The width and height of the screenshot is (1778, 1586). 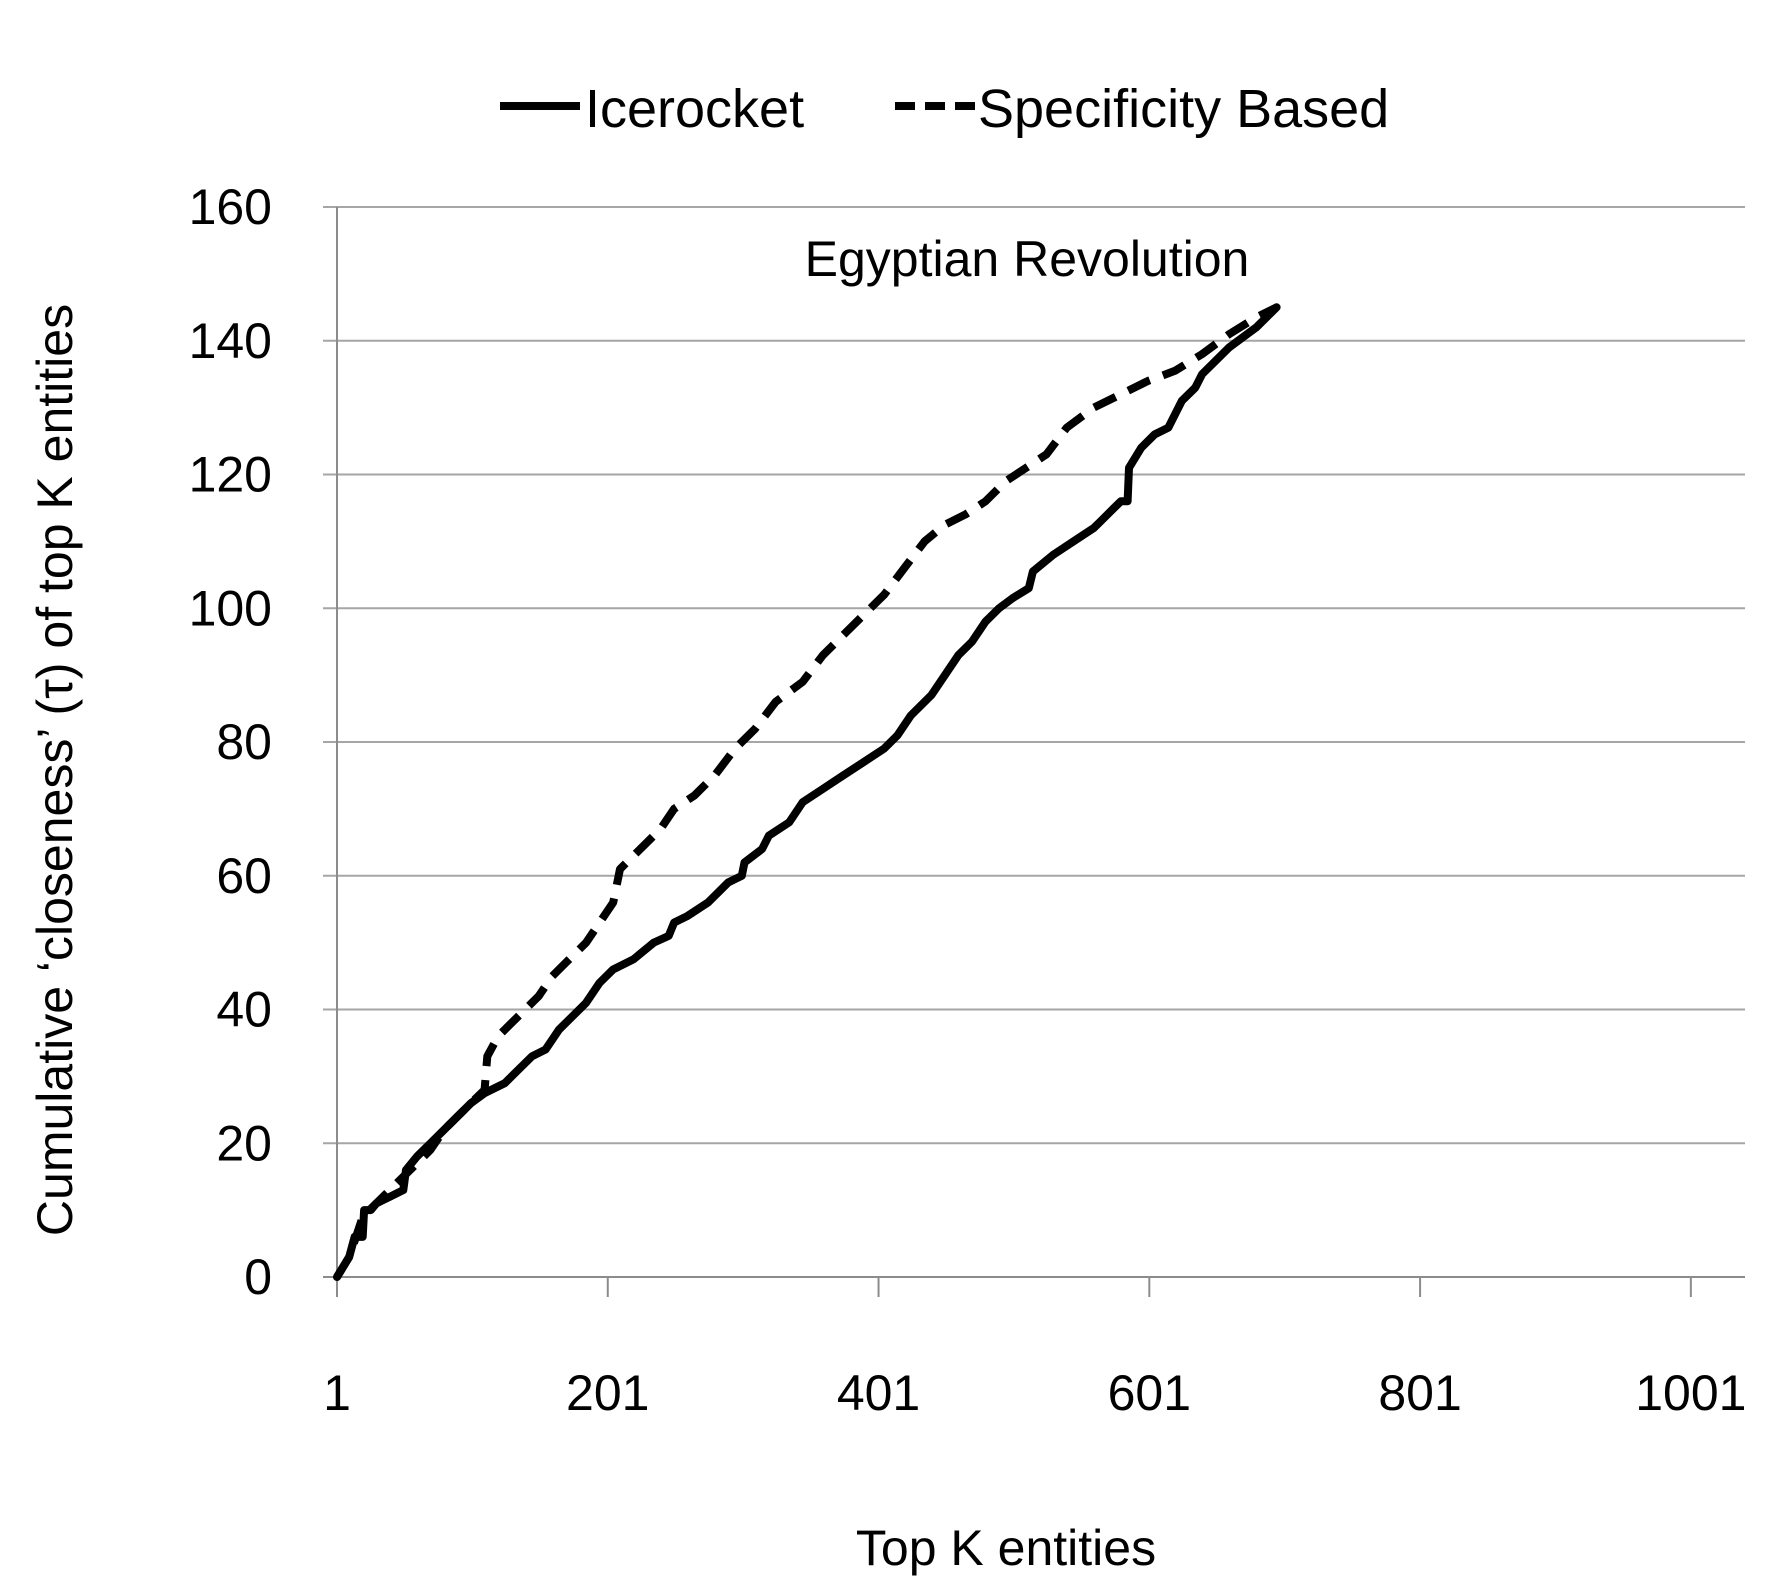 What do you see at coordinates (1183, 109) in the screenshot?
I see `legend-label-specificity-based: Specificity Based` at bounding box center [1183, 109].